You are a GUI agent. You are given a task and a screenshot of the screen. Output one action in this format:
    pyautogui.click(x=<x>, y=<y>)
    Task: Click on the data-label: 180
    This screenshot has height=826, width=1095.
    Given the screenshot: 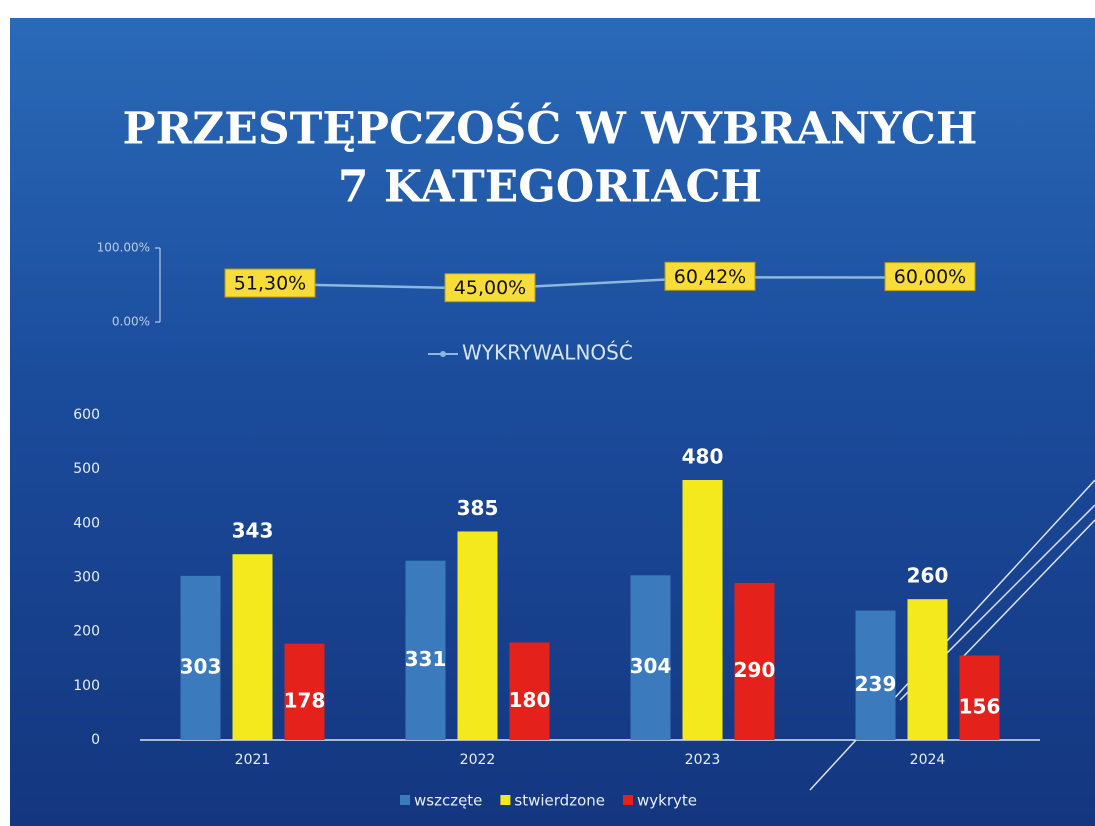 What is the action you would take?
    pyautogui.click(x=530, y=700)
    